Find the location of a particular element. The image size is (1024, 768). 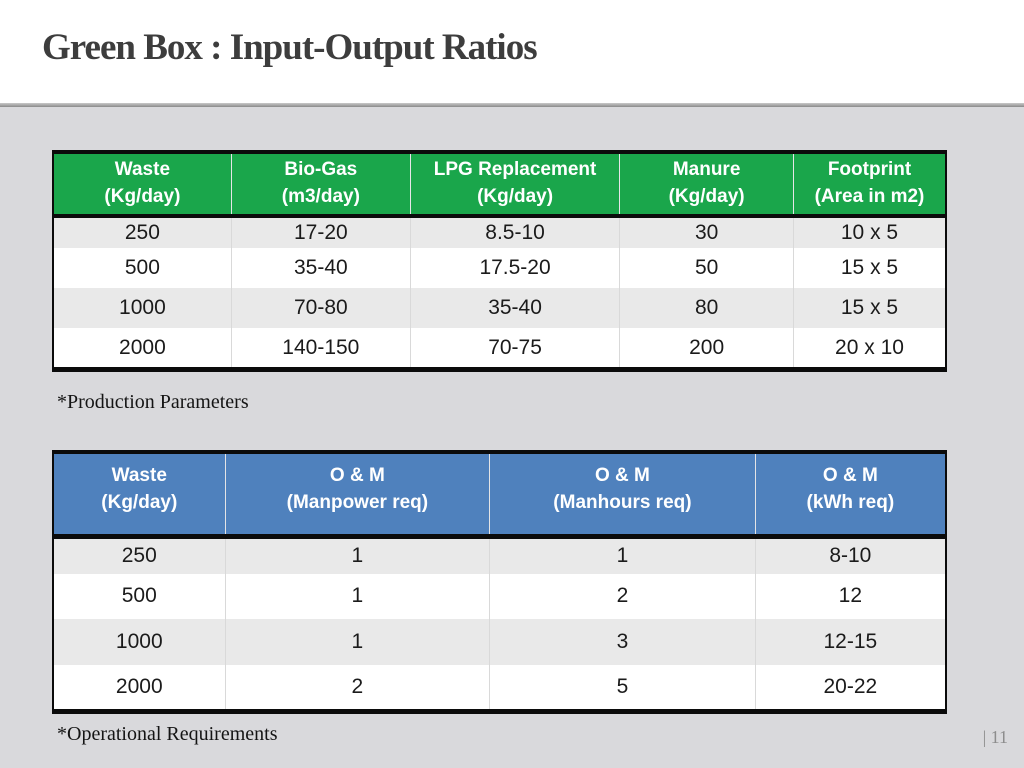

column-header-line: Footprint is located at coordinates (869, 170).